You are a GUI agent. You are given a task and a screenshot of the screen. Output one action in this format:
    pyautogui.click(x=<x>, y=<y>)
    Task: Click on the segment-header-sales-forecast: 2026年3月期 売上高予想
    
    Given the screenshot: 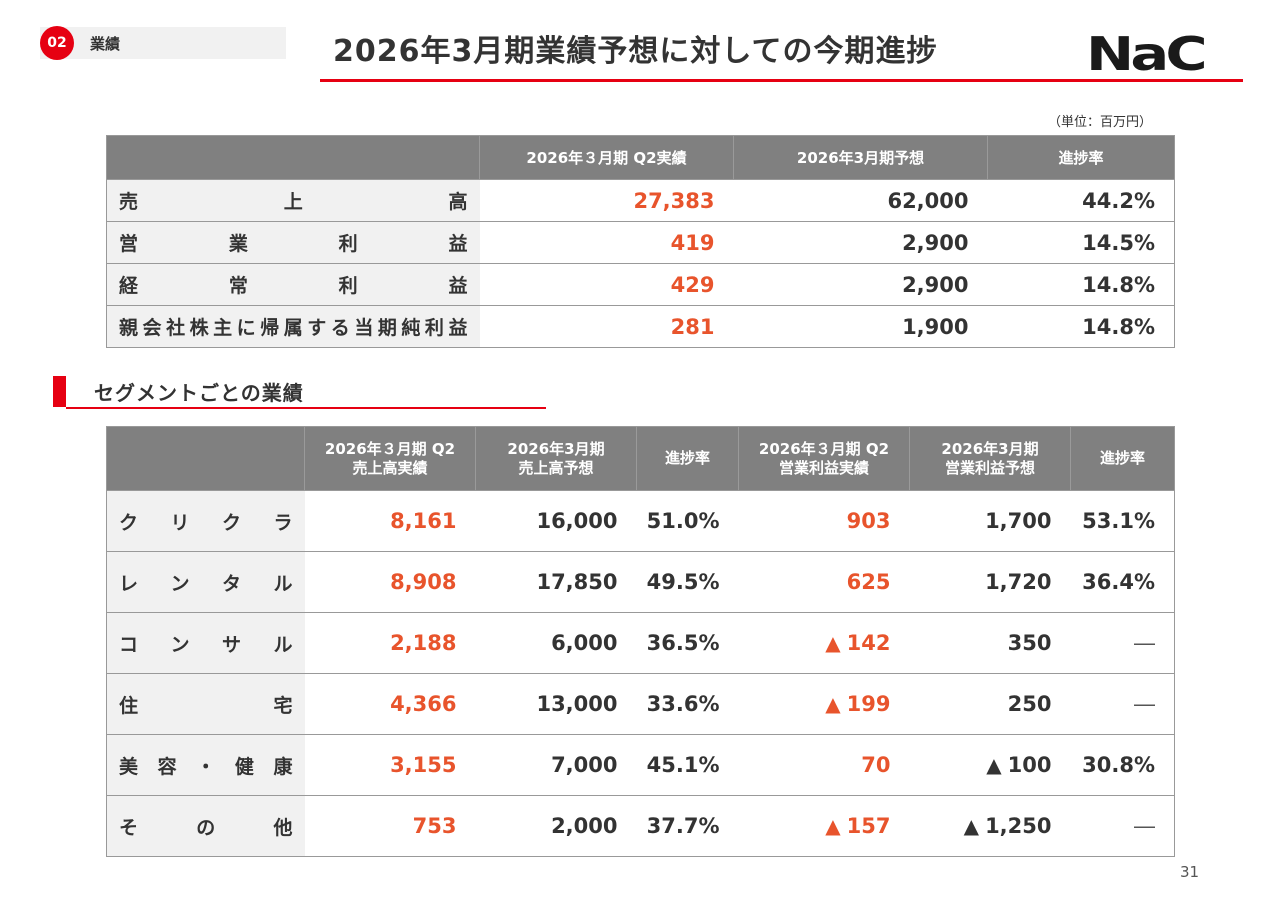 What is the action you would take?
    pyautogui.click(x=556, y=458)
    